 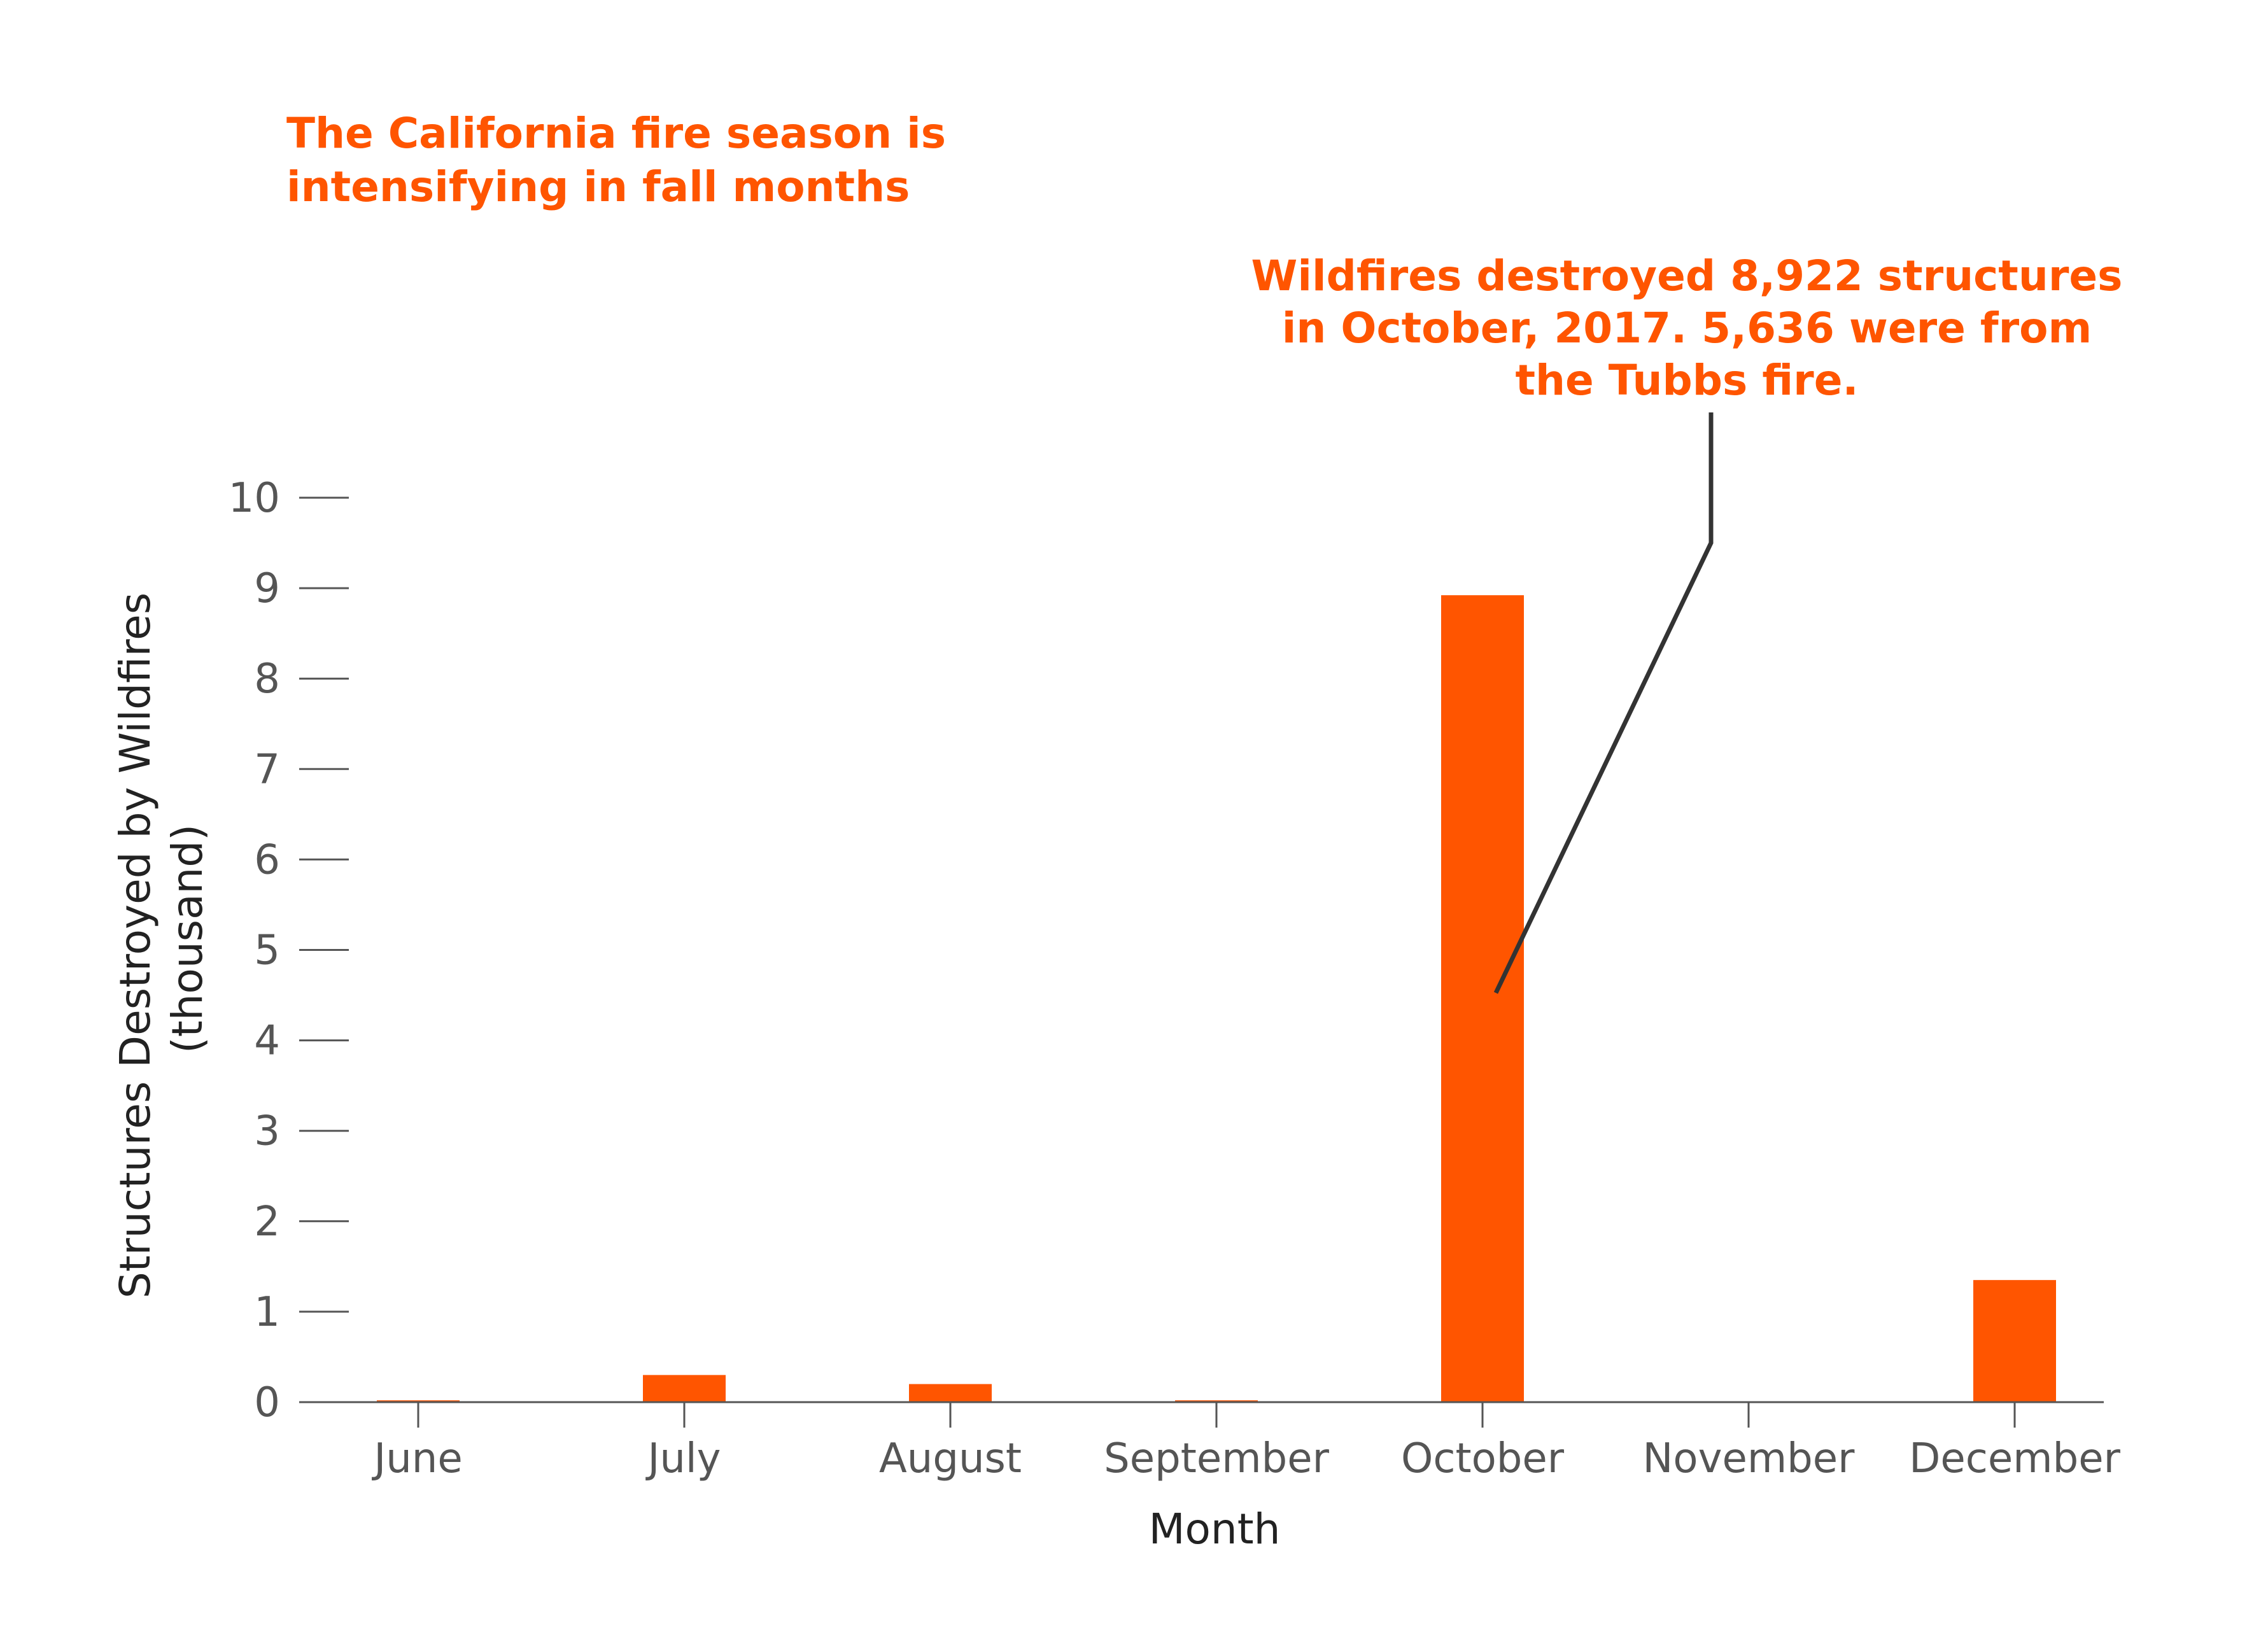 What do you see at coordinates (289, 950) in the screenshot?
I see `y-axis: 0 1 2 3 4 5 6 7 8 9 10` at bounding box center [289, 950].